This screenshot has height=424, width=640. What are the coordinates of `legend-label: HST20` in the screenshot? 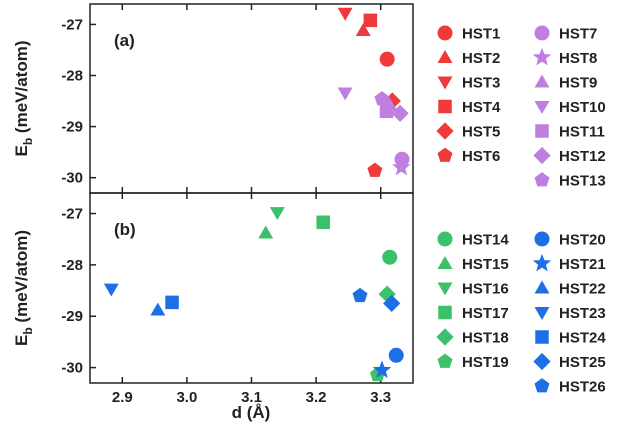 It's located at (582, 240).